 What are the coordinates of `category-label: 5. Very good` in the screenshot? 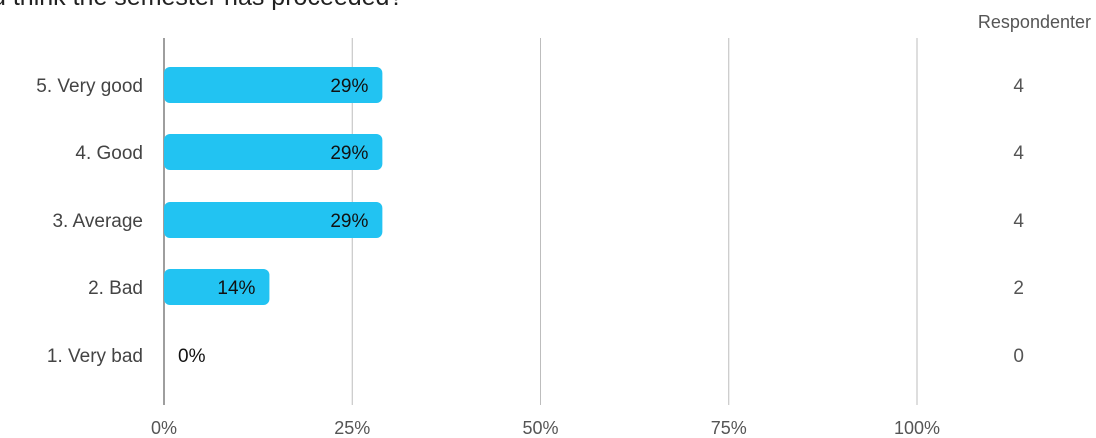 It's located at (89, 86).